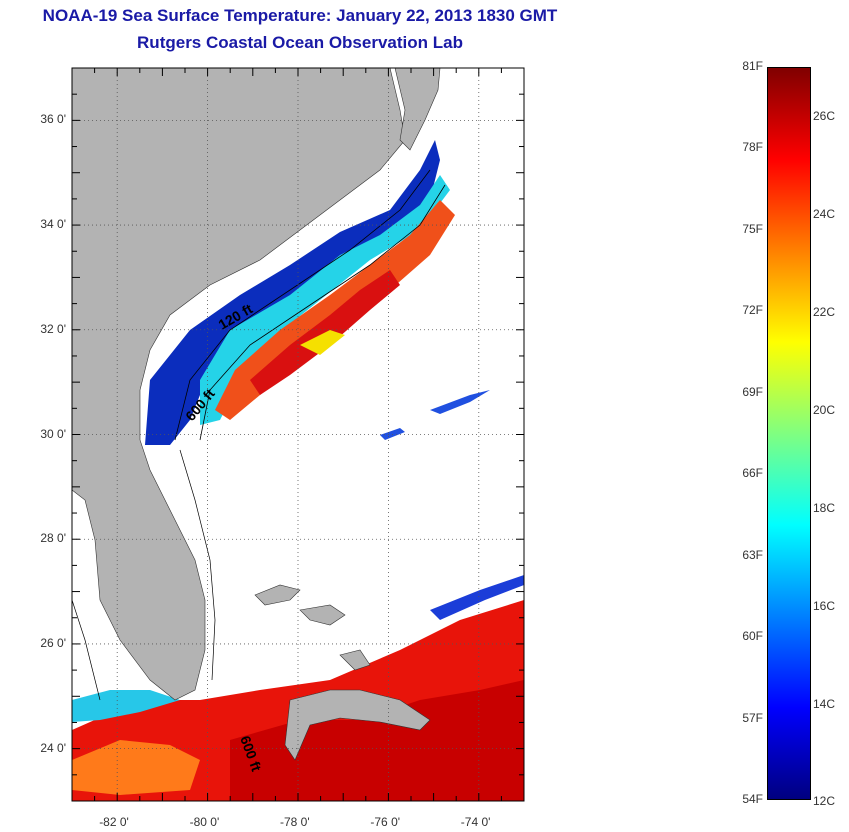 The width and height of the screenshot is (849, 832). What do you see at coordinates (357, 725) in the screenshot?
I see `land-cuba` at bounding box center [357, 725].